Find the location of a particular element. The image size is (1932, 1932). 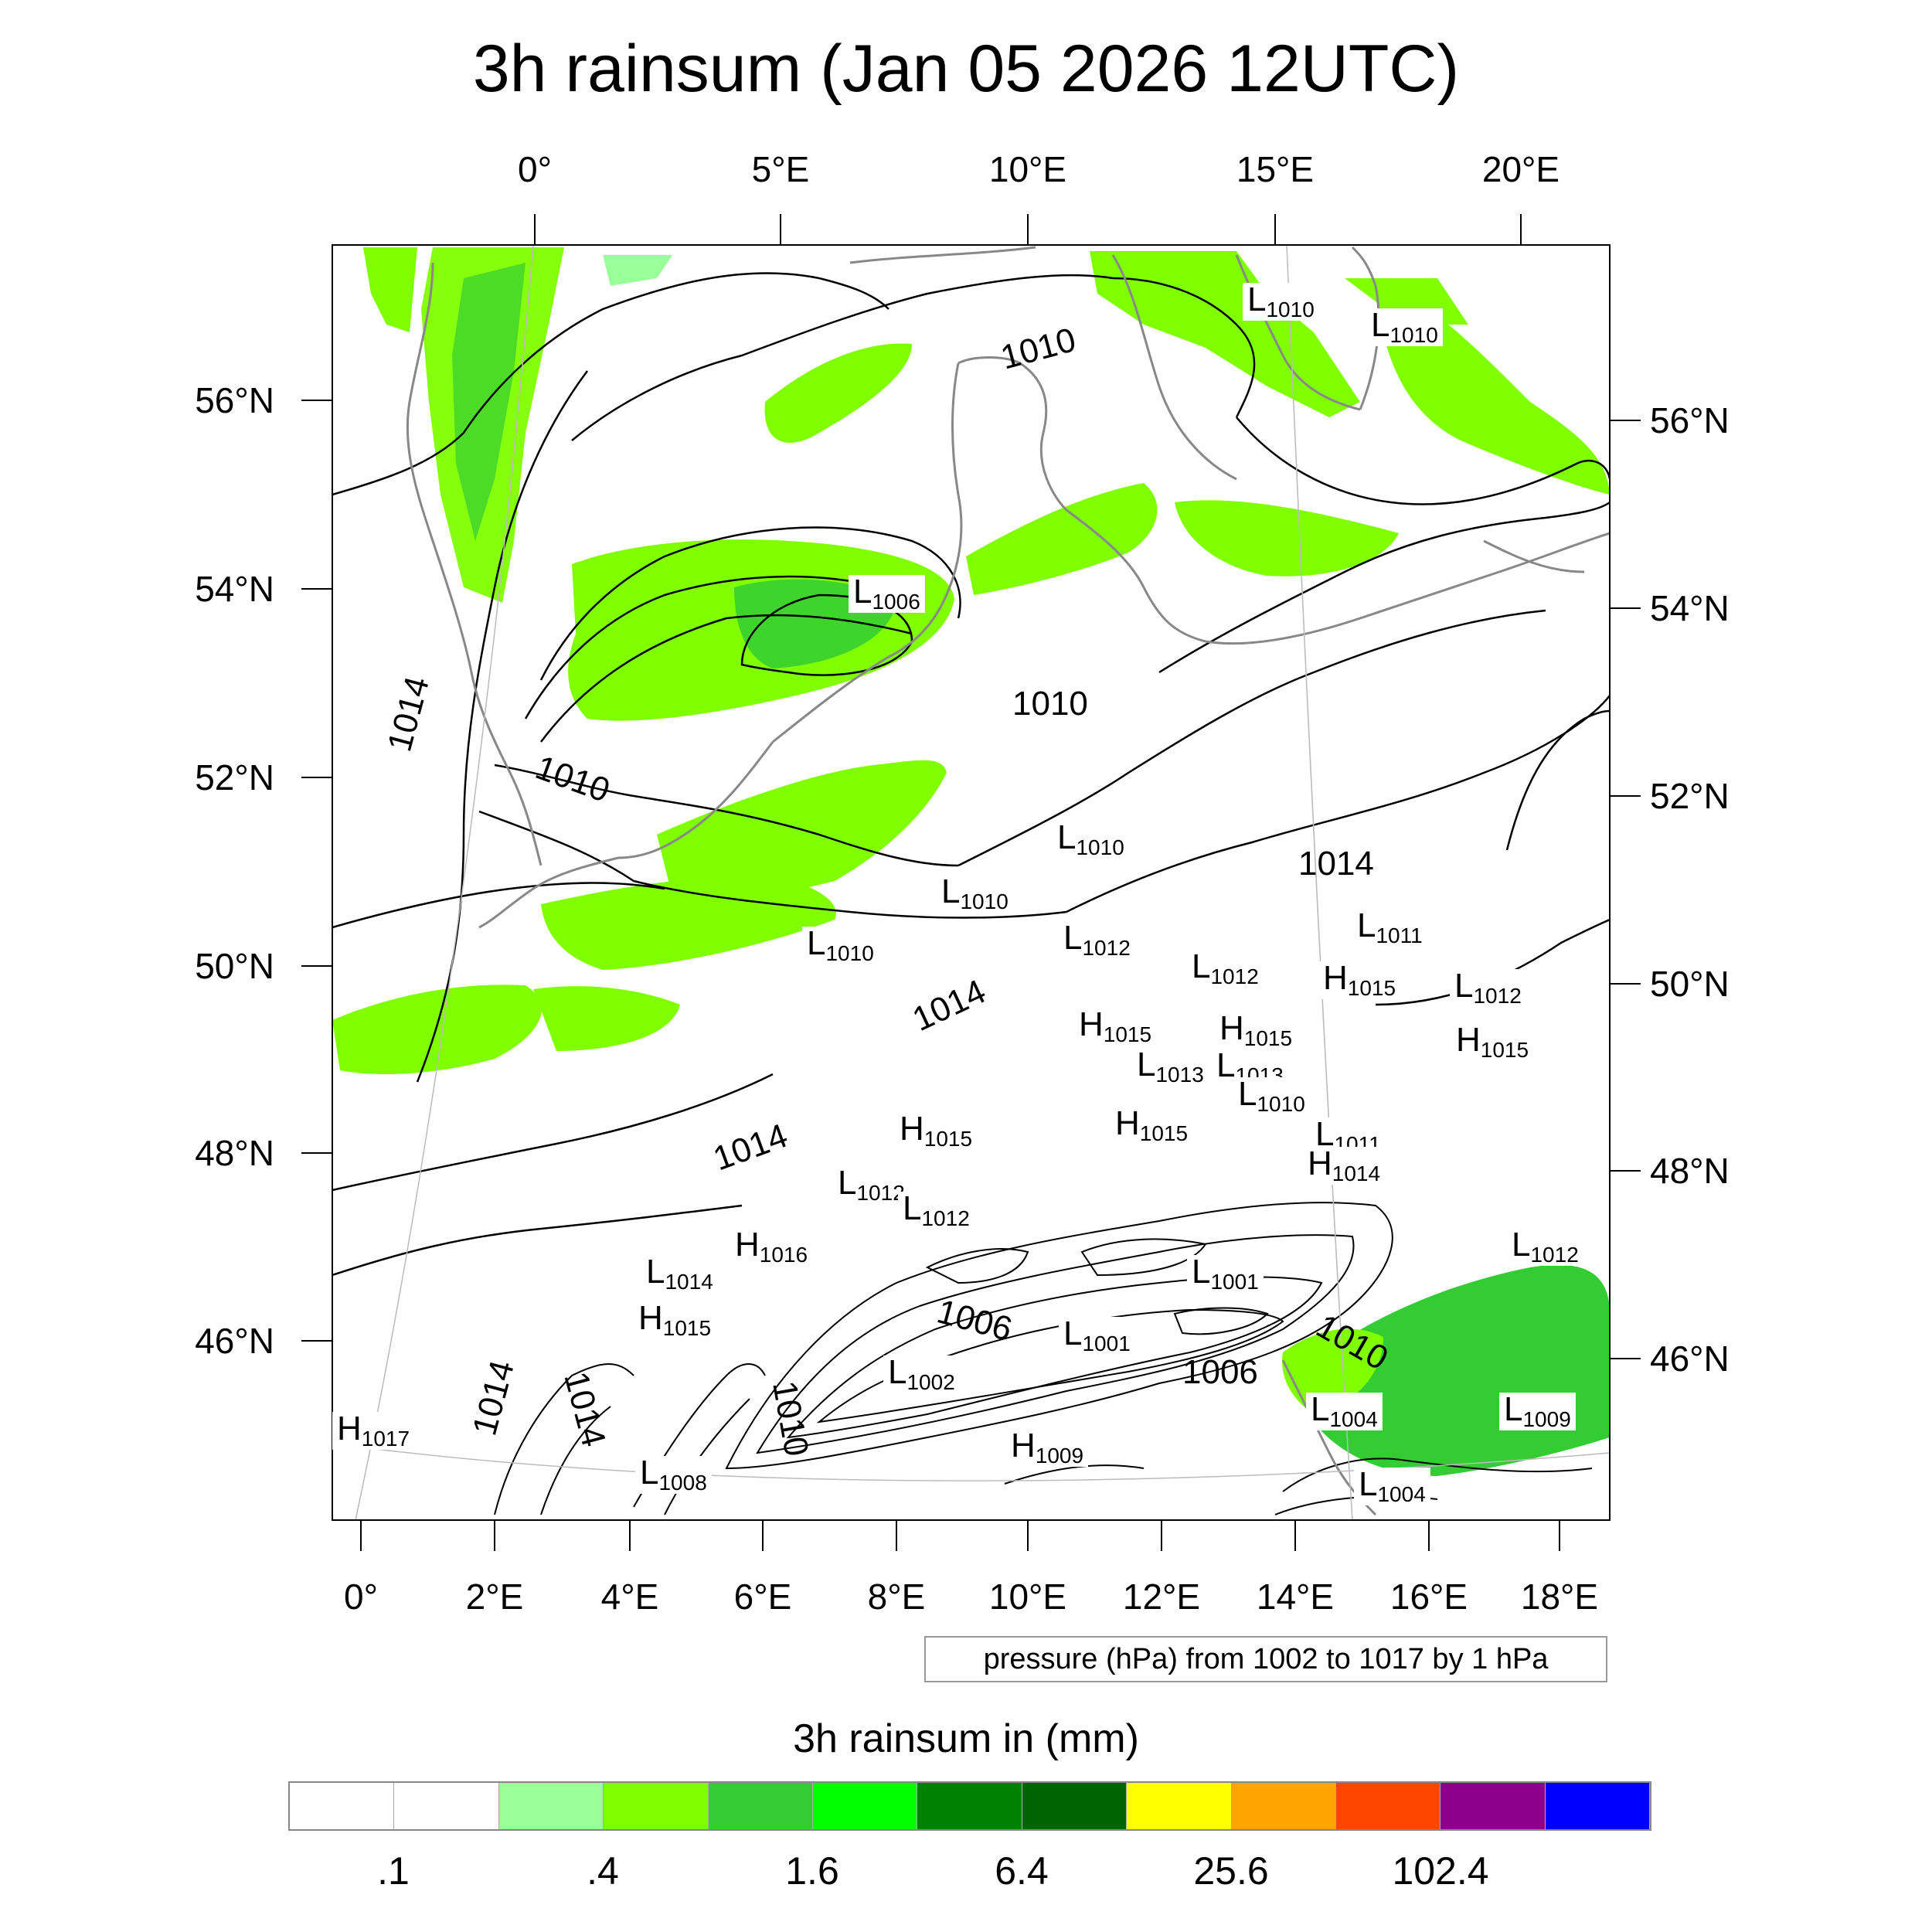

isobar-label: 1006 is located at coordinates (1220, 1372).